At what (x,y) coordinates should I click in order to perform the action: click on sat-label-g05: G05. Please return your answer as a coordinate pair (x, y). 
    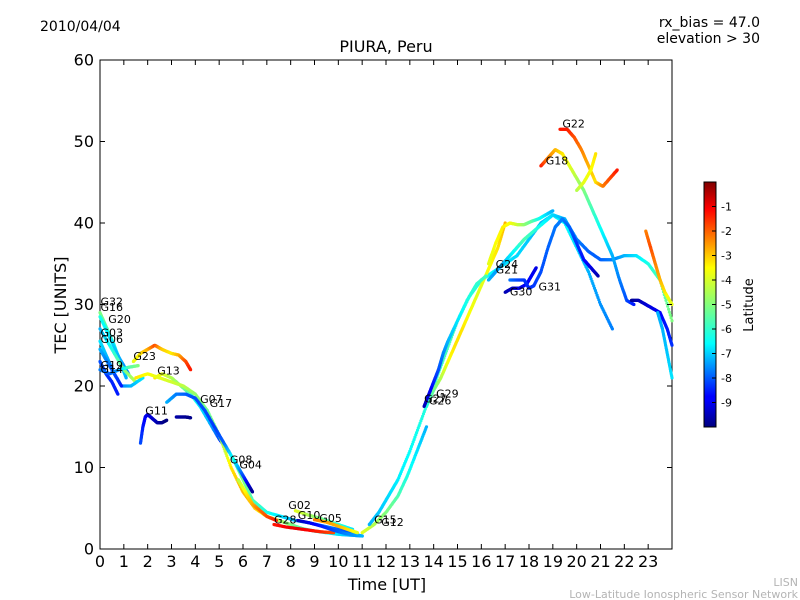
    Looking at the image, I should click on (330, 518).